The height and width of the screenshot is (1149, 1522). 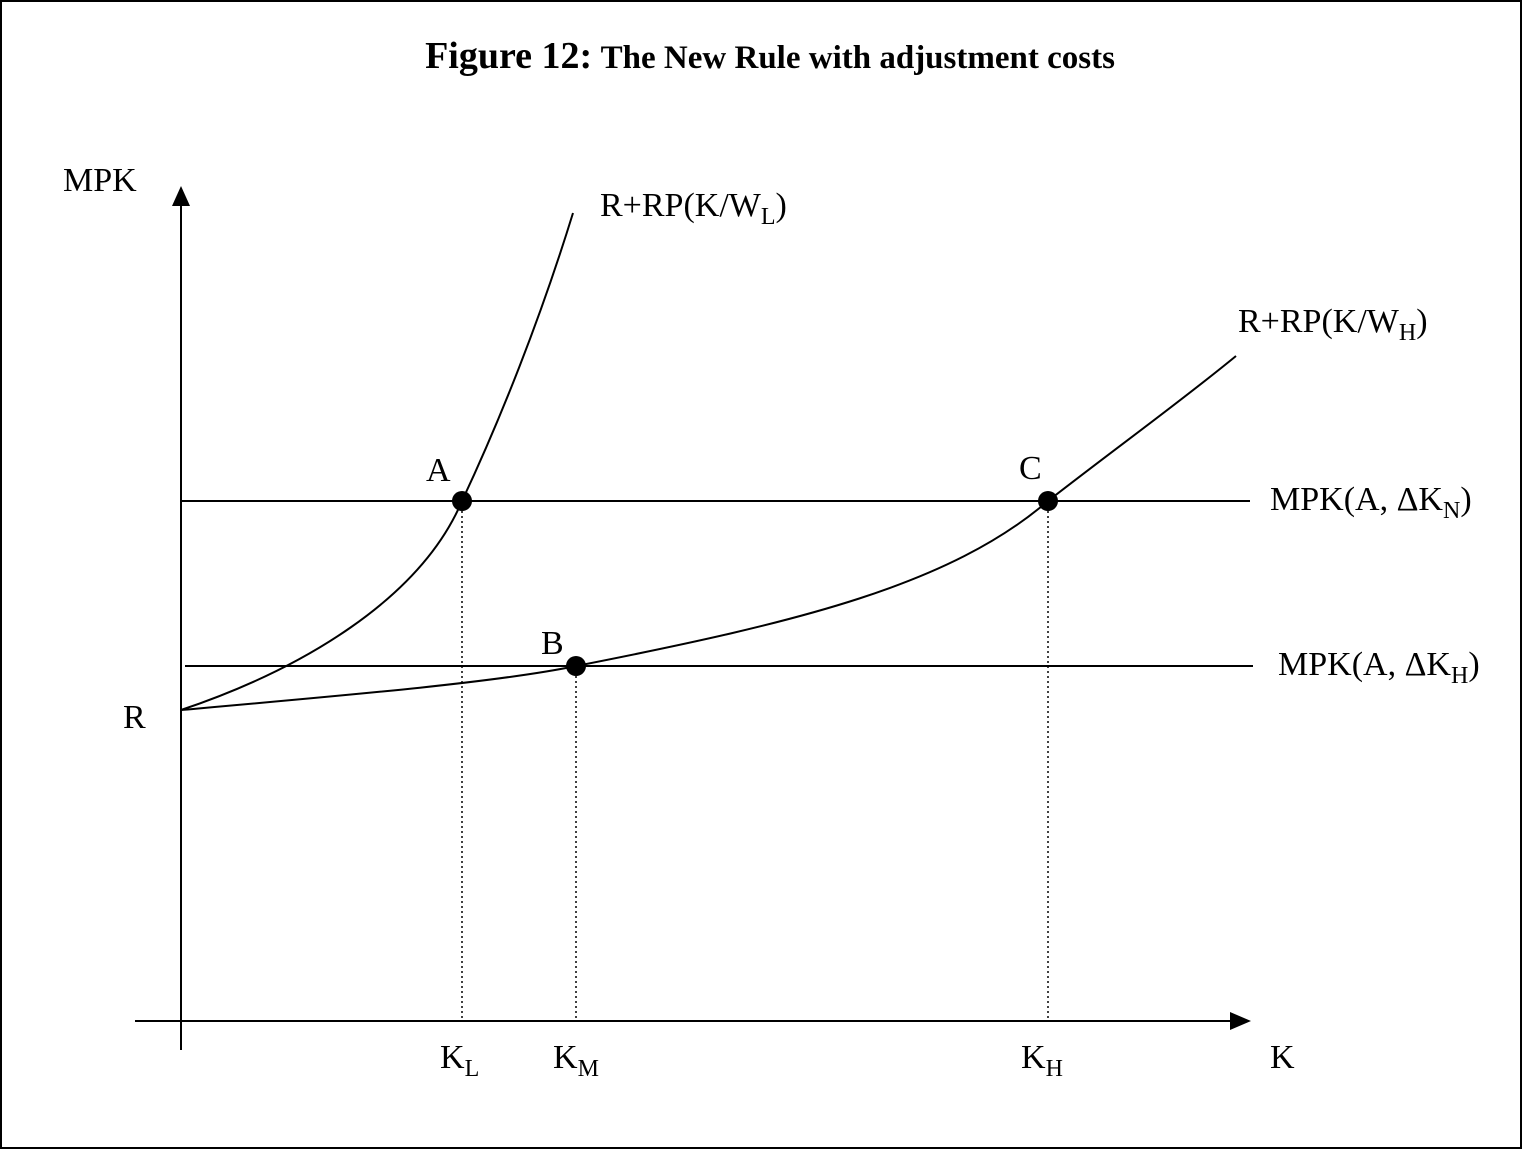 I want to click on point-label: A, so click(x=438, y=470).